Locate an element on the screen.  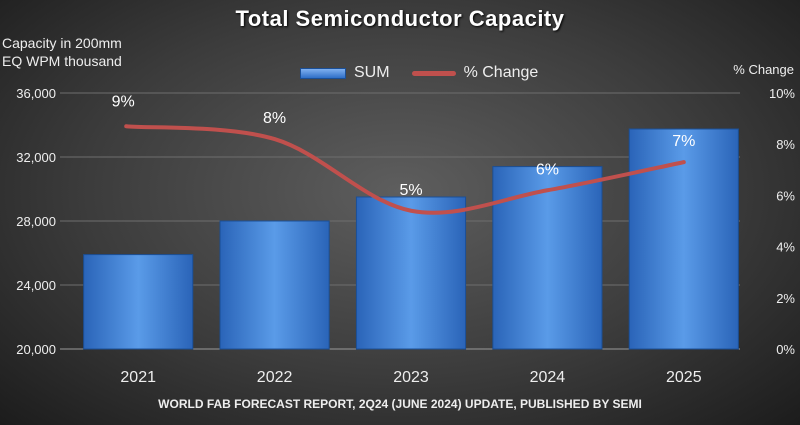
y-axis-right-label: % Change is located at coordinates (763, 69).